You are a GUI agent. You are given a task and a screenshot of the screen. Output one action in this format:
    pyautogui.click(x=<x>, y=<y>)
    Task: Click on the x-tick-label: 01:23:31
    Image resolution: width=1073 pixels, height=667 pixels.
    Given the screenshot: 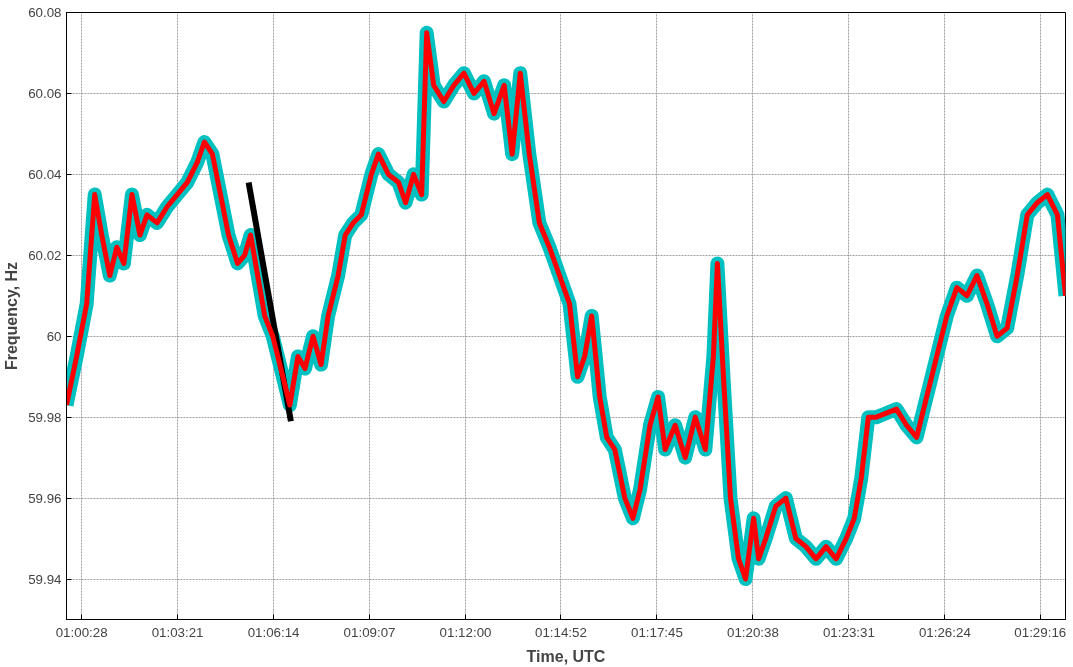 What is the action you would take?
    pyautogui.click(x=848, y=632)
    